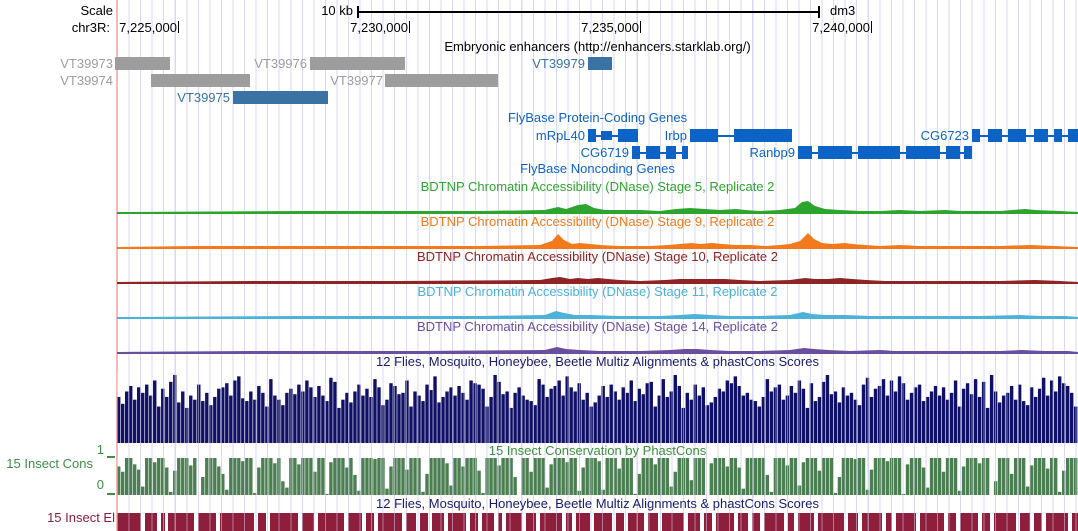 The height and width of the screenshot is (531, 1078). What do you see at coordinates (671, 152) in the screenshot?
I see `gene-CG6719-tall` at bounding box center [671, 152].